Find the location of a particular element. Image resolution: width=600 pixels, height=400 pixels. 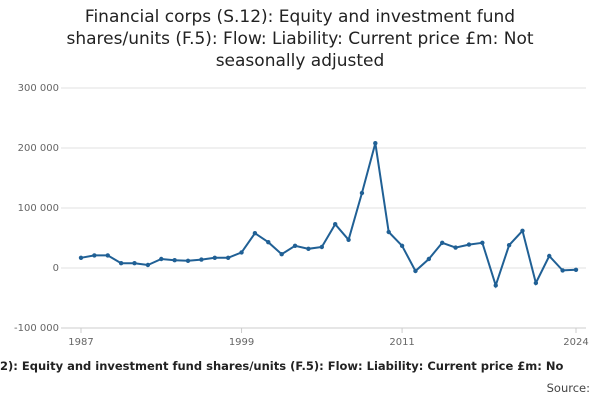

source: Source: is located at coordinates (568, 388).